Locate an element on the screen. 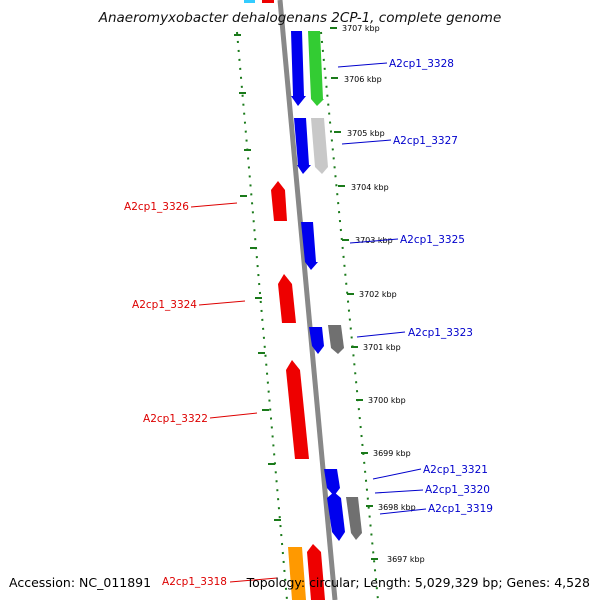 The width and height of the screenshot is (600, 600). accession-label: Accession: is located at coordinates (42, 582).